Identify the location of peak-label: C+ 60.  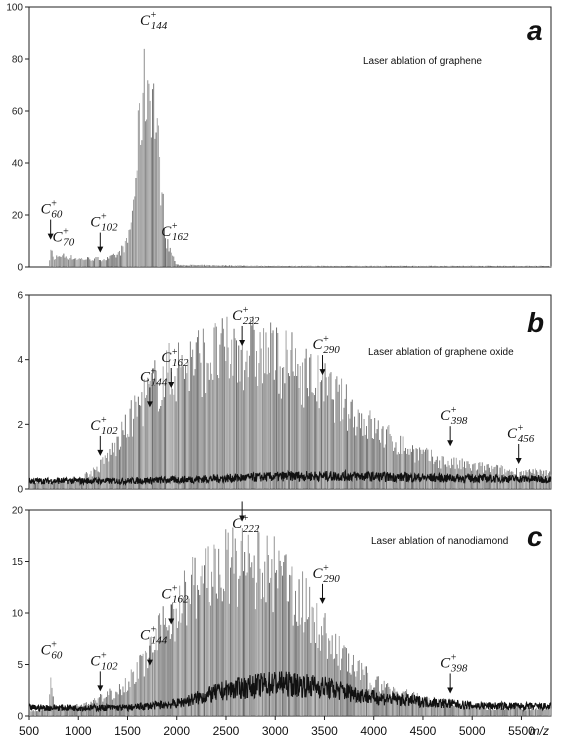
(52, 651).